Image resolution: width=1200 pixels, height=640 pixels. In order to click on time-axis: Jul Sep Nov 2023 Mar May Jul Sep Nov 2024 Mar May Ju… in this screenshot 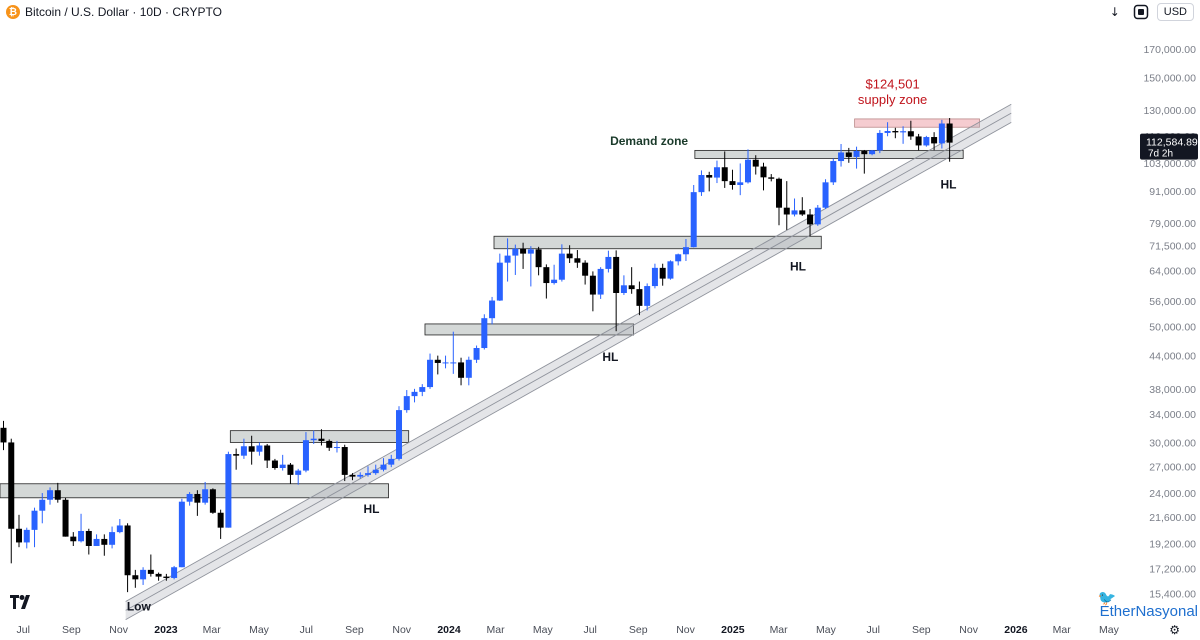, I will do `click(568, 630)`.